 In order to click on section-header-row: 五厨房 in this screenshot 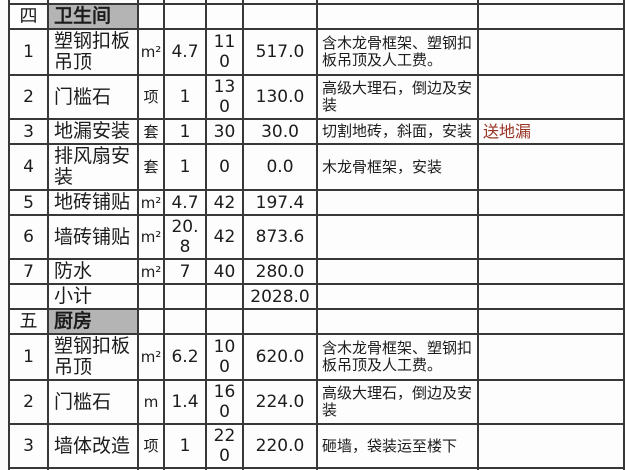, I will do `click(316, 321)`.